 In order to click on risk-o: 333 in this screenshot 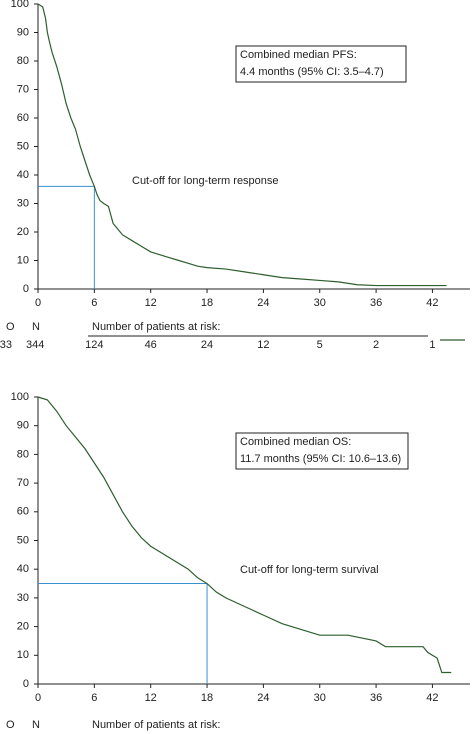, I will do `click(6, 345)`.